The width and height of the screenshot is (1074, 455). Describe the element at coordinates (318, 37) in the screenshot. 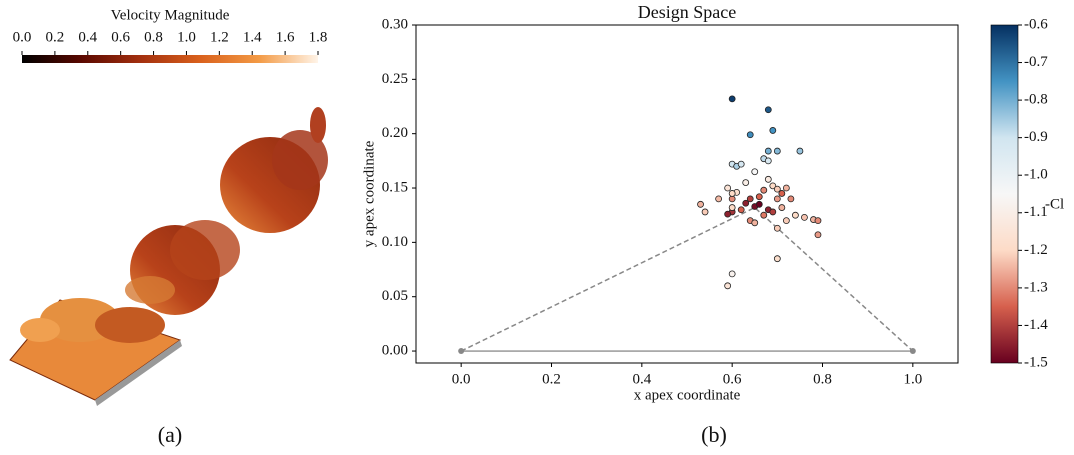

I see `tick-label: 1.8` at that location.